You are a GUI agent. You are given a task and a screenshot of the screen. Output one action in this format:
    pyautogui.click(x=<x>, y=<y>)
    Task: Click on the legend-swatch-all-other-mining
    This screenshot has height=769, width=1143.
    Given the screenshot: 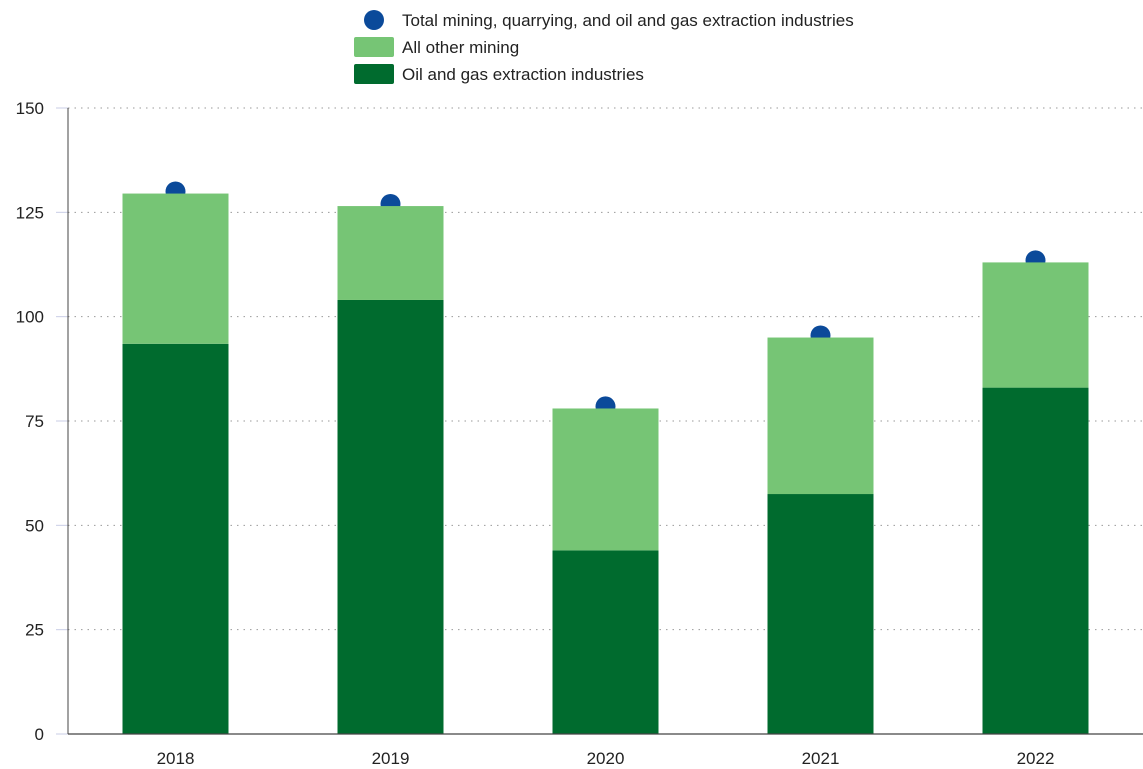 What is the action you would take?
    pyautogui.click(x=374, y=47)
    